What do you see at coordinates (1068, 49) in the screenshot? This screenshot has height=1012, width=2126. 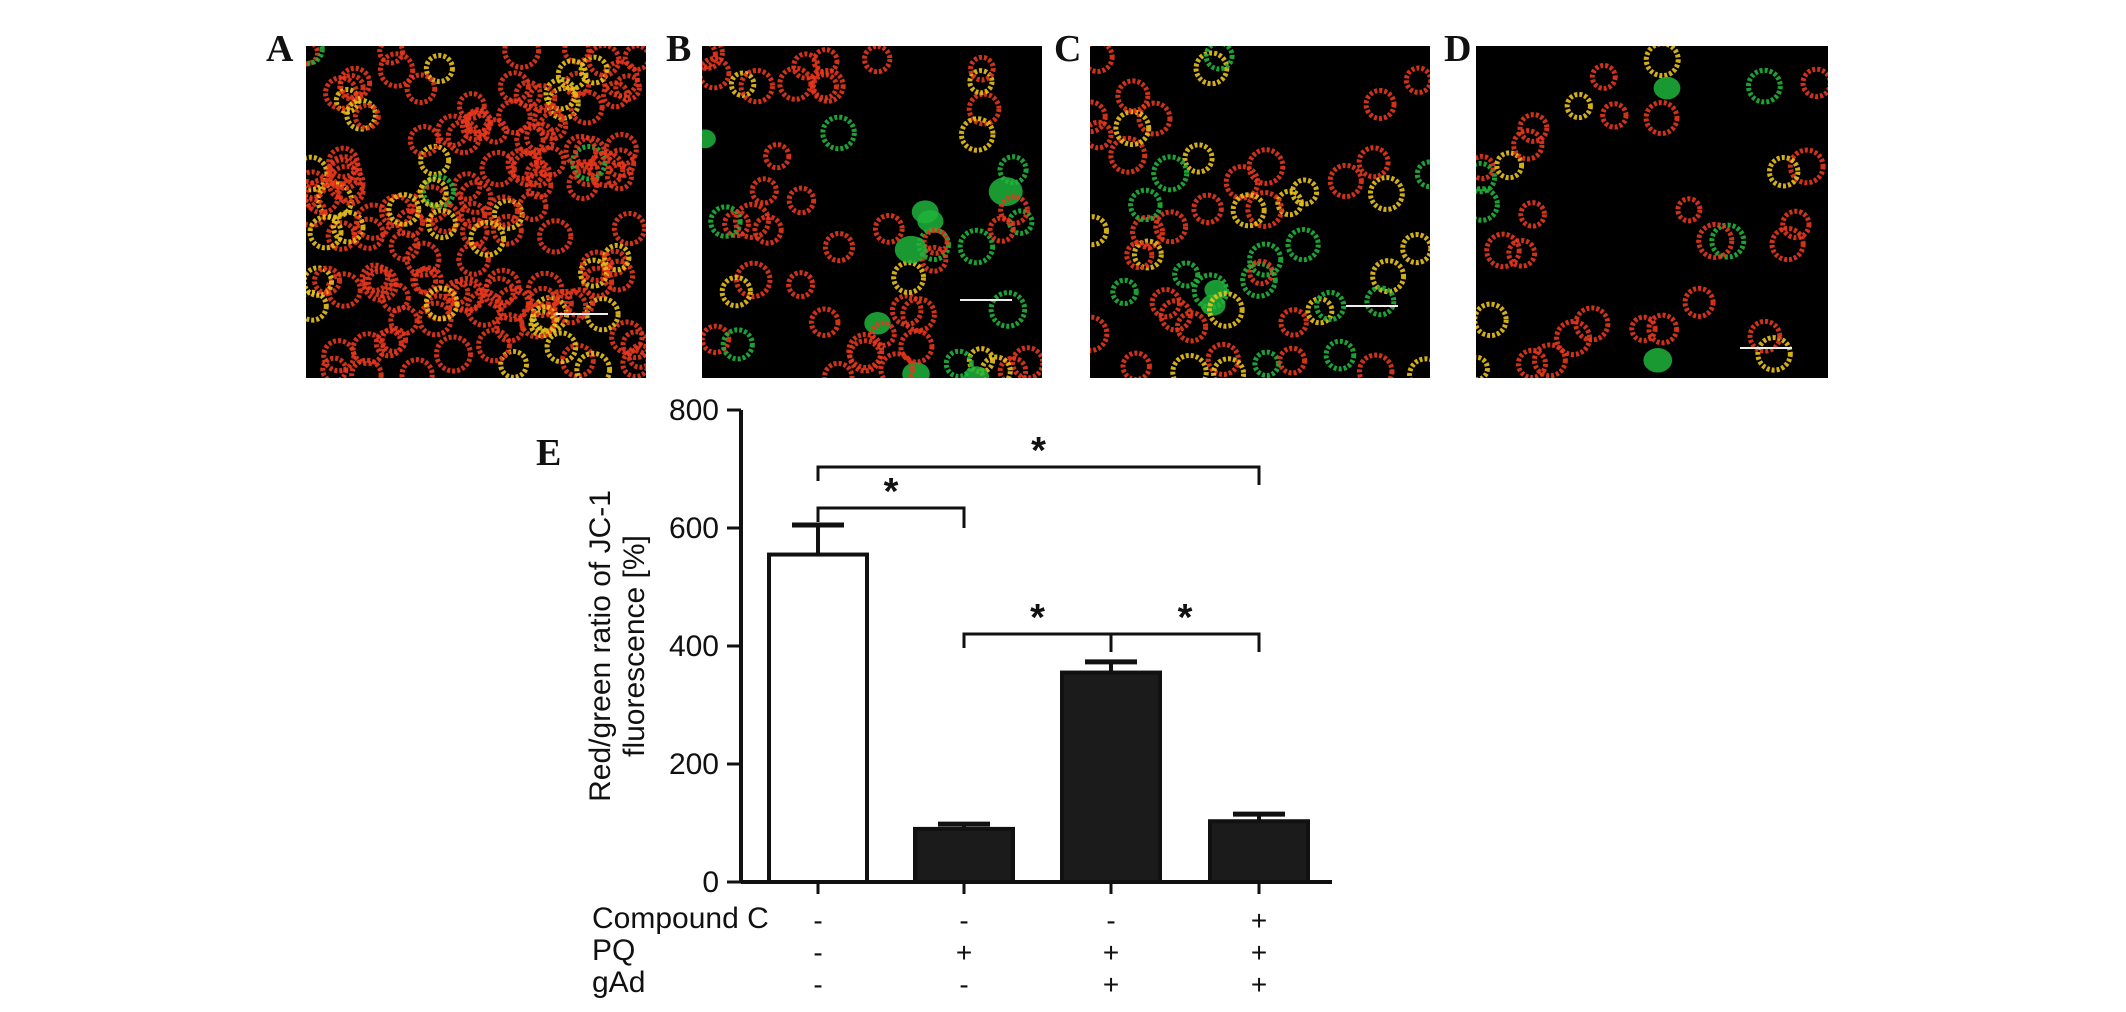 I see `panel-letter-c: C` at bounding box center [1068, 49].